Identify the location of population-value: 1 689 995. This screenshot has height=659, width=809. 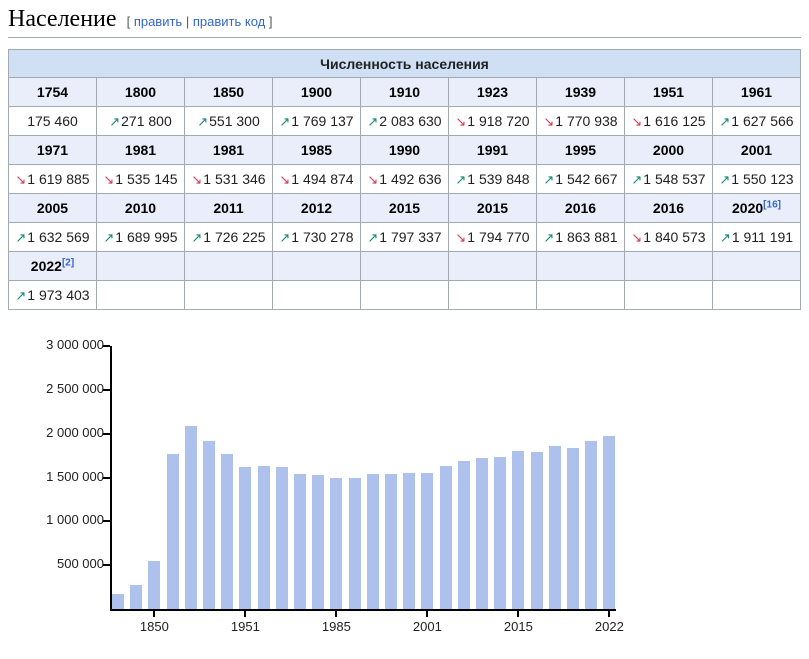
(146, 236).